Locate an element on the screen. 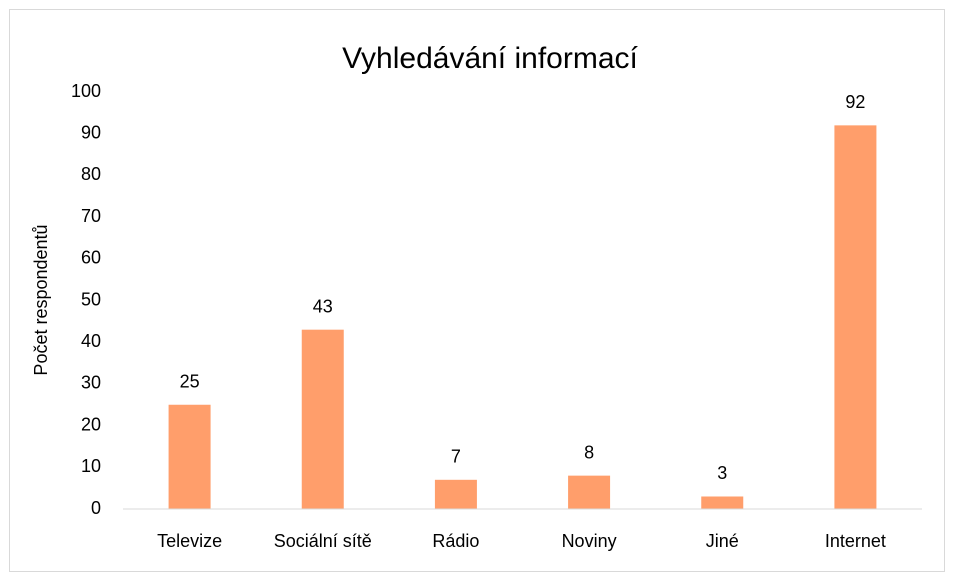 The height and width of the screenshot is (586, 954). y-tick-label: 0 is located at coordinates (96, 508).